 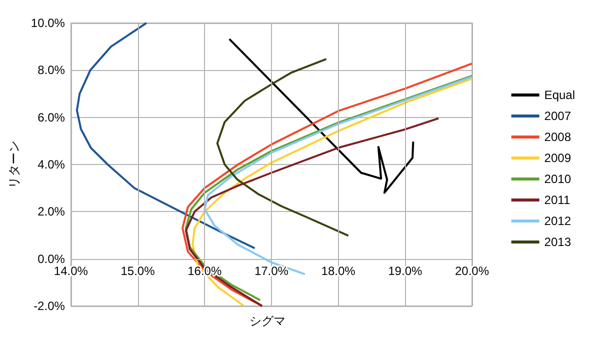 I want to click on y-tick-label: 10.0%, so click(x=48, y=23).